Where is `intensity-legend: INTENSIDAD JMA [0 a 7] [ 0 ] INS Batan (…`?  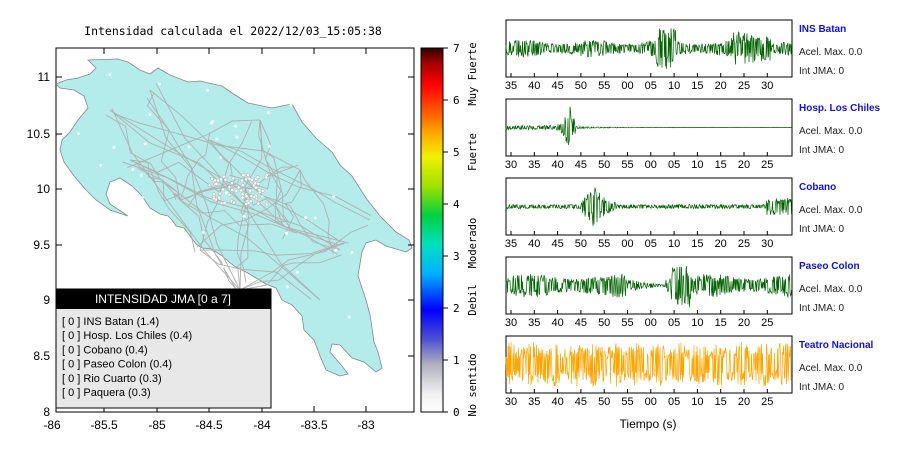 intensity-legend: INTENSIDAD JMA [0 a 7] [ 0 ] INS Batan (… is located at coordinates (163, 348).